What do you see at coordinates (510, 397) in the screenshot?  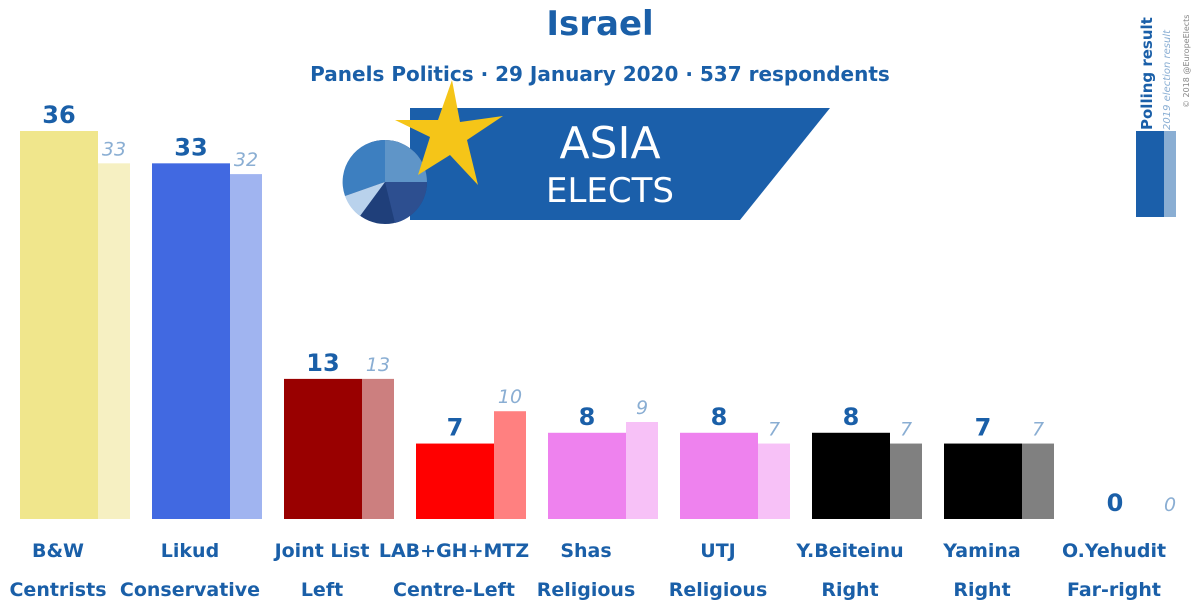 I see `previous-value-label: 10` at bounding box center [510, 397].